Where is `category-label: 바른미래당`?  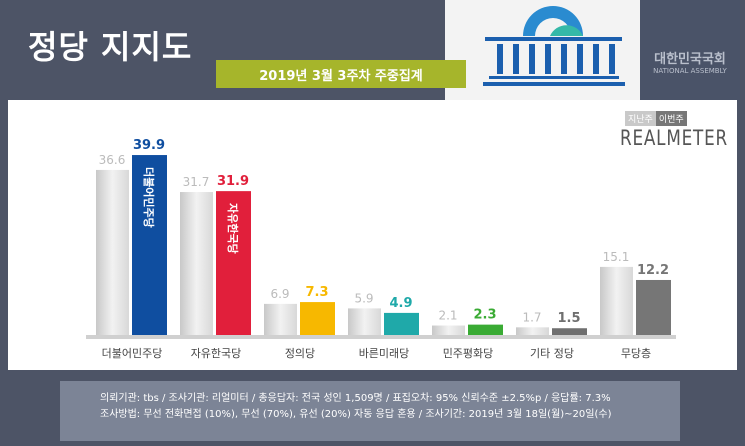
category-label: 바른미래당 is located at coordinates (384, 353).